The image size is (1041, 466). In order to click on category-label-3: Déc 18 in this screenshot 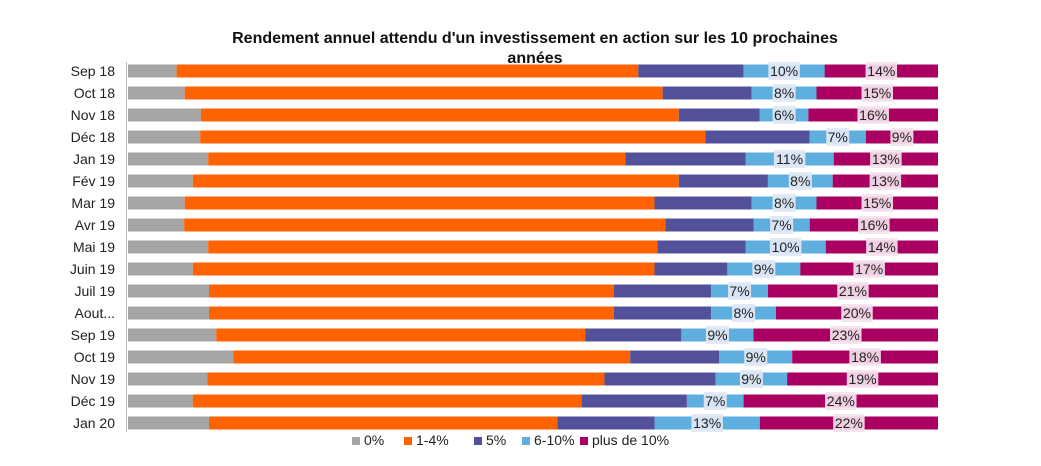, I will do `click(93, 137)`.